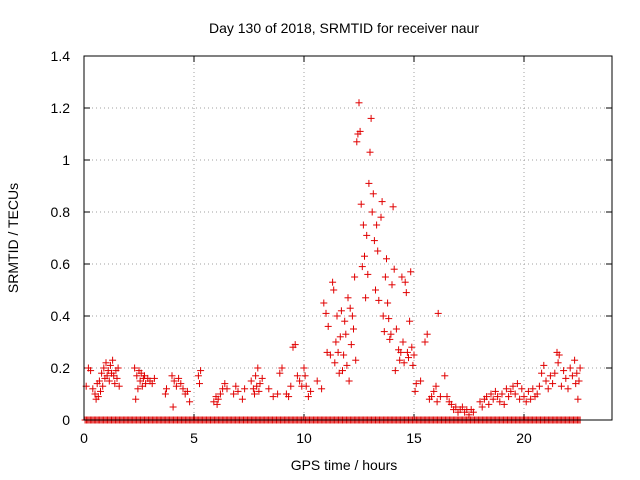  What do you see at coordinates (61, 56) in the screenshot?
I see `y-tick-label: 1.4` at bounding box center [61, 56].